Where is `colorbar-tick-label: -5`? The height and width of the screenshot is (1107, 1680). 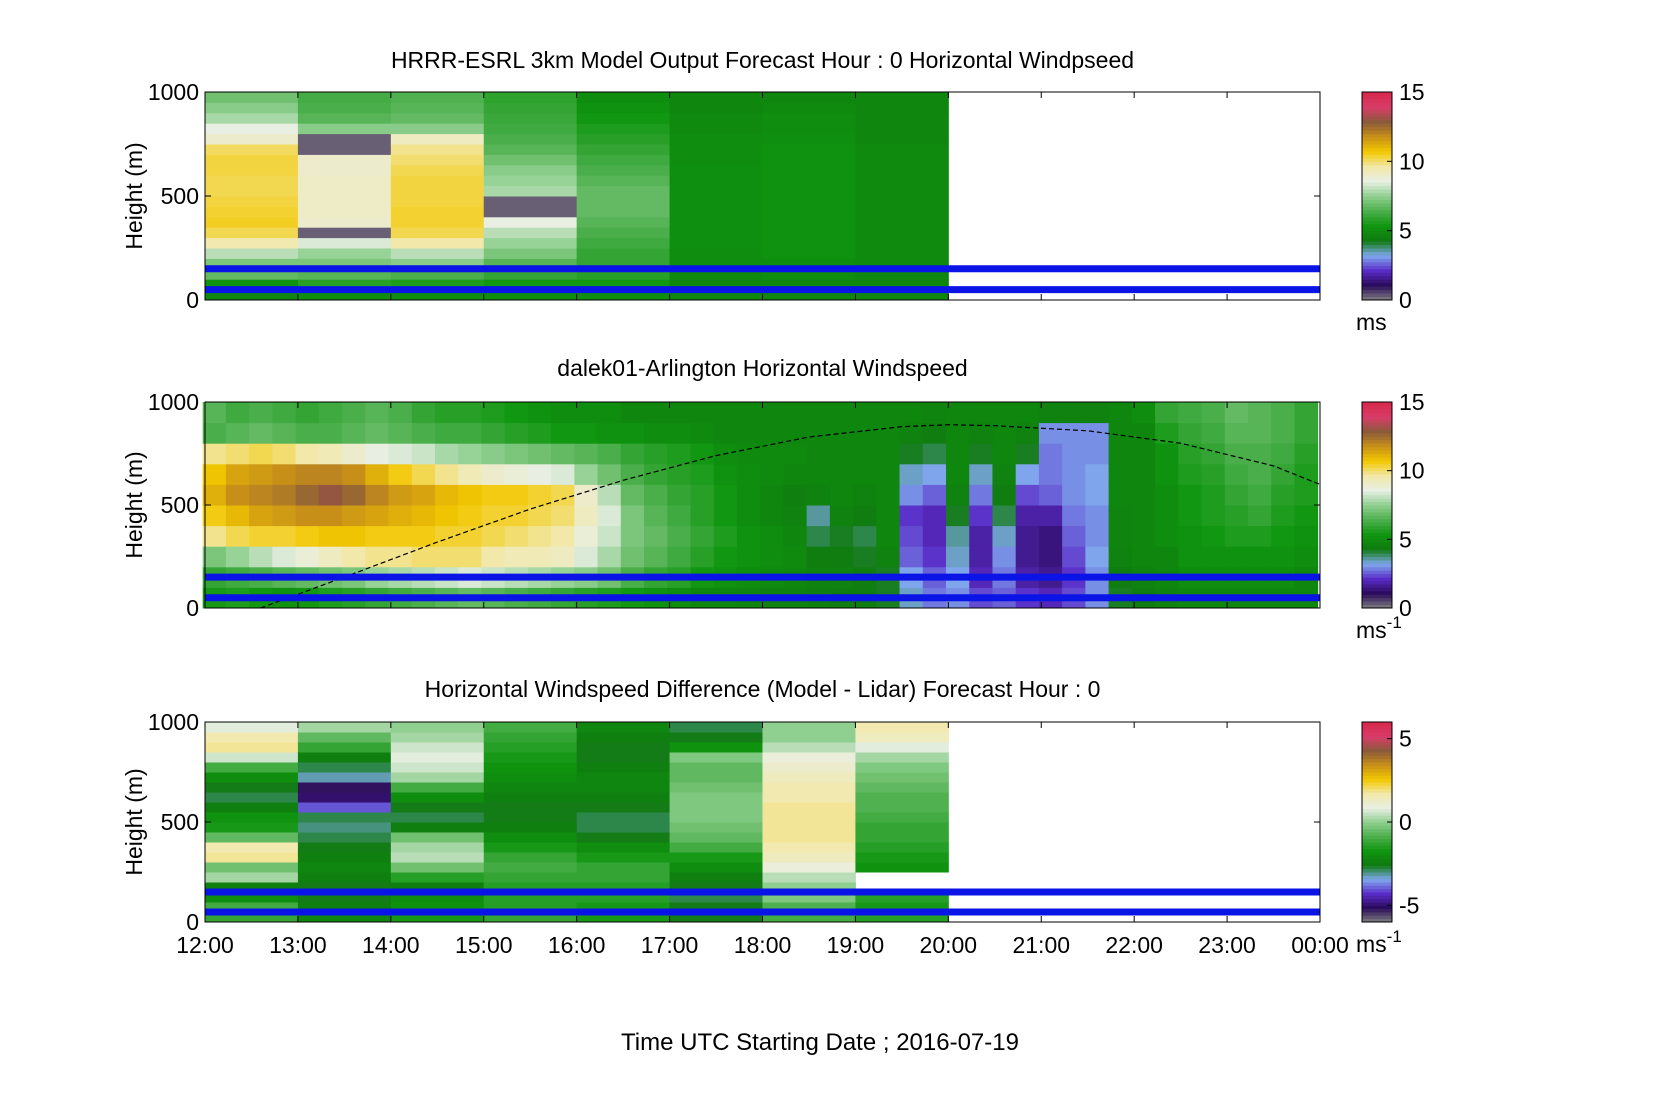 colorbar-tick-label: -5 is located at coordinates (1409, 905).